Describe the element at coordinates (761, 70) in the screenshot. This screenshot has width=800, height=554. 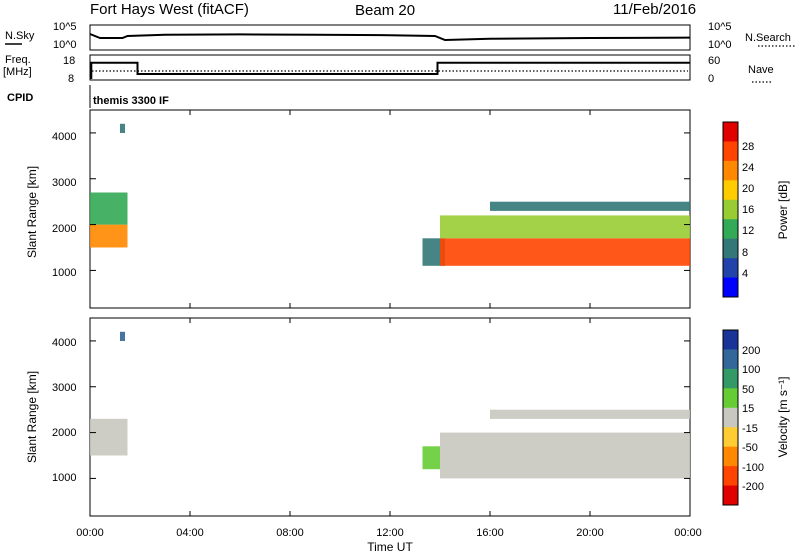
I see `nave-label: Nave` at that location.